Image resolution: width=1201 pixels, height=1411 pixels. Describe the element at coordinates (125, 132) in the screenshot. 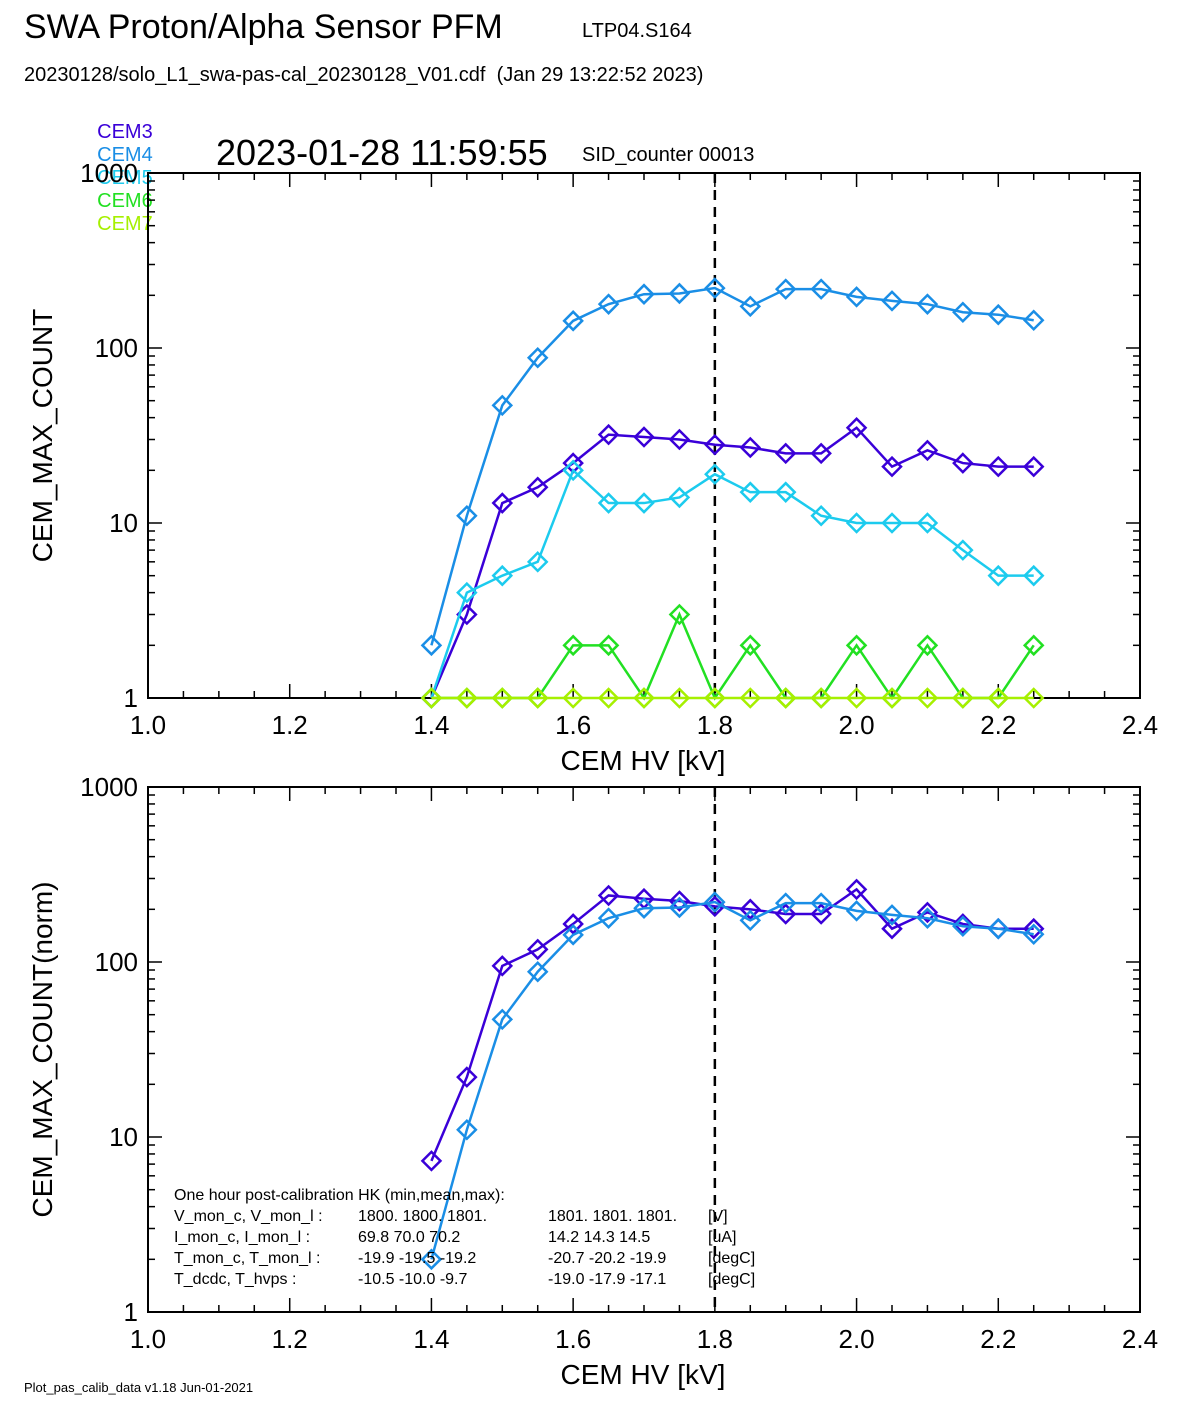

I see `legend-cem3: CEM3` at that location.